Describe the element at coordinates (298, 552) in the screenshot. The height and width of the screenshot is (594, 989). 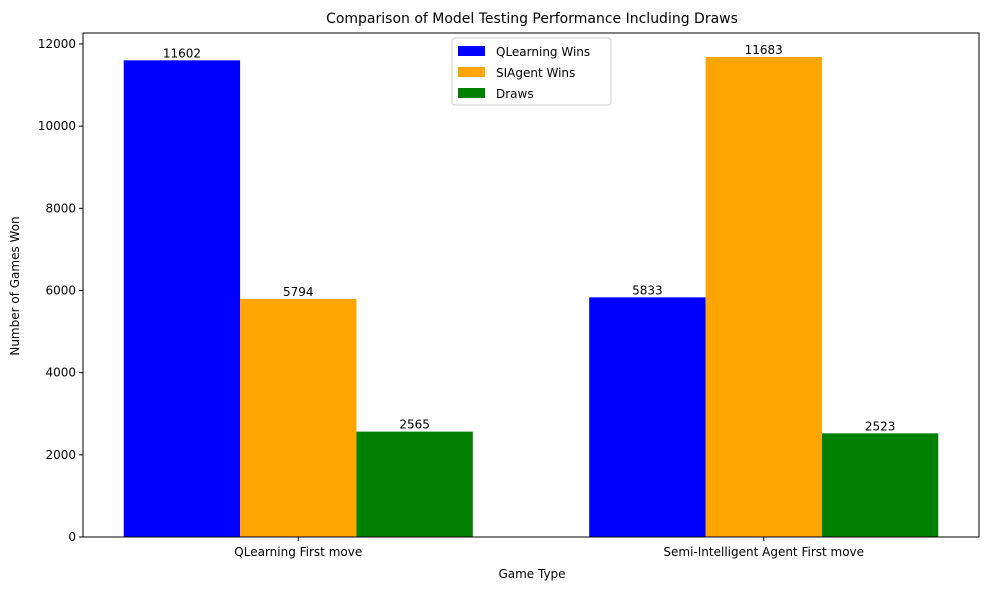
I see `x-tick-label: QLearning First move` at that location.